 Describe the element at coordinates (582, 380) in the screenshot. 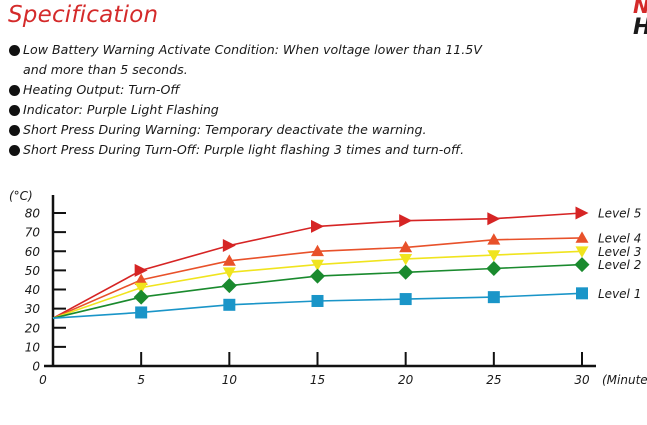

I see `x-tick-label: 30` at that location.